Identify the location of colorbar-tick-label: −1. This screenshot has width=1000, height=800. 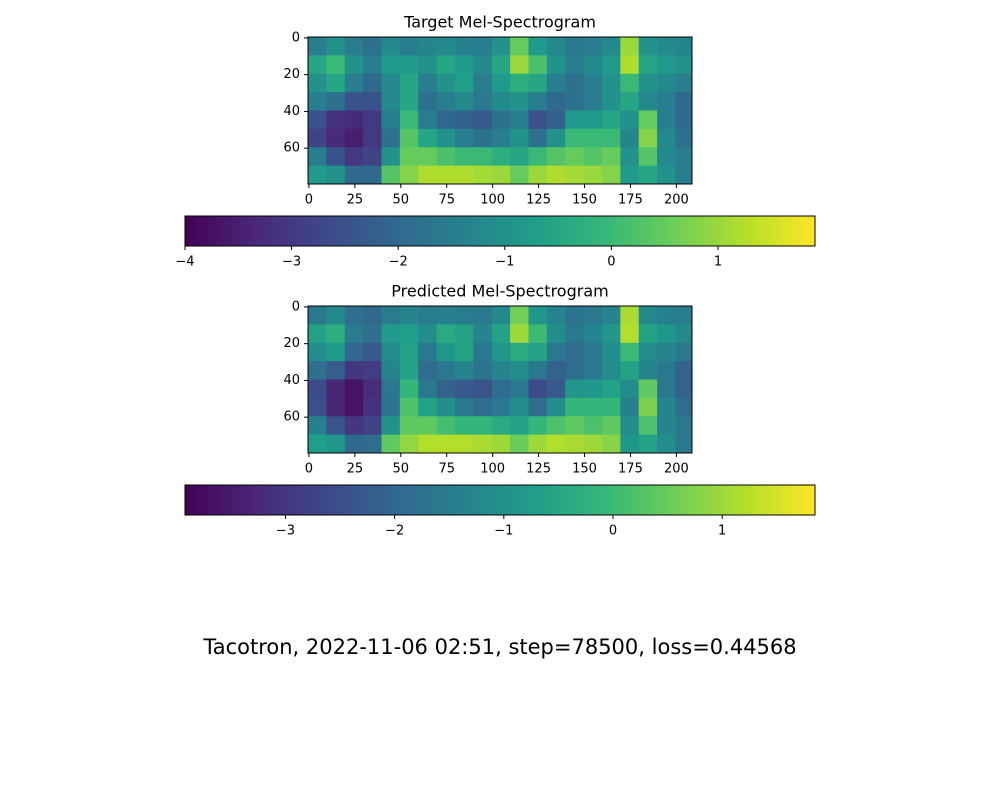
(503, 531).